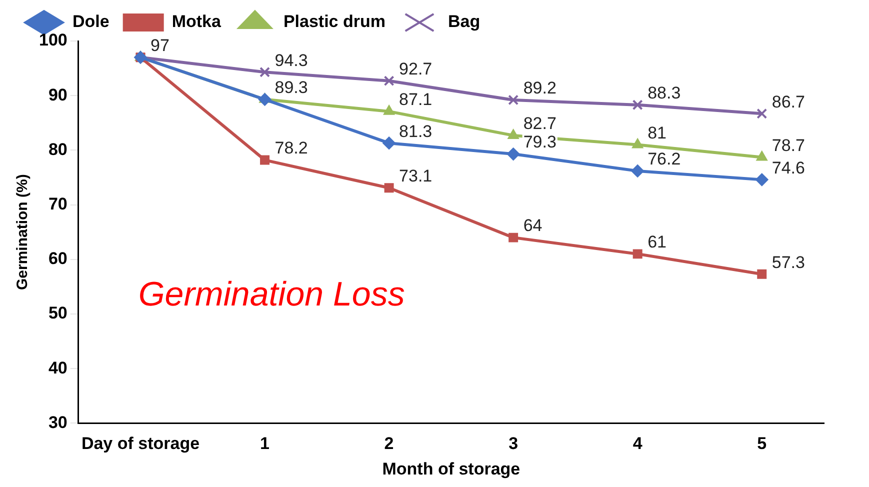  Describe the element at coordinates (788, 102) in the screenshot. I see `data-label: 86.7` at that location.